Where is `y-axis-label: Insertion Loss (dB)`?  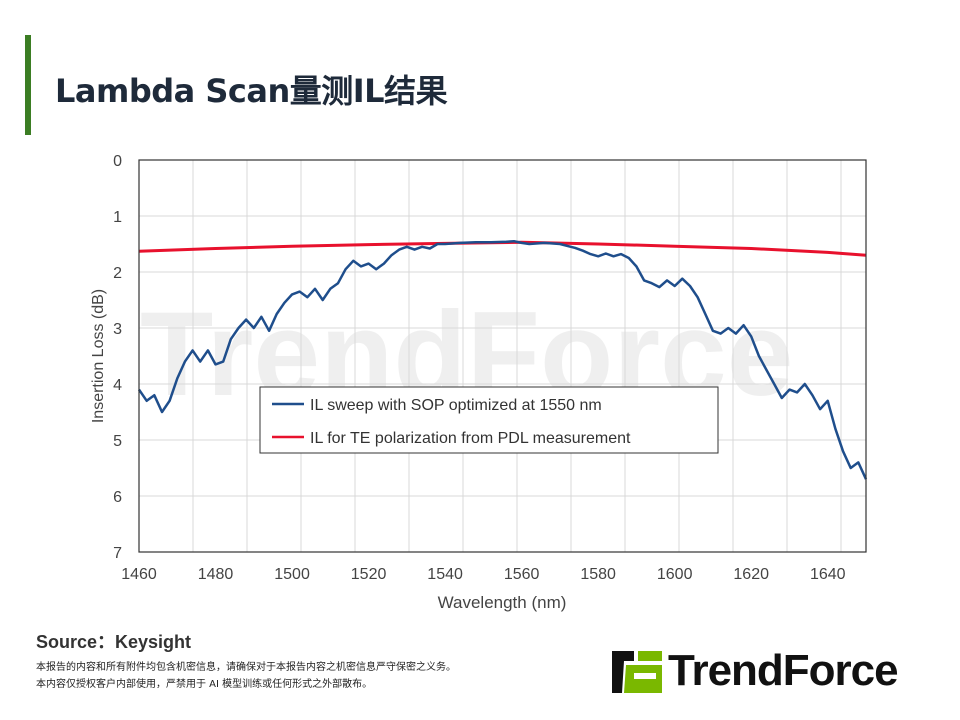 y-axis-label: Insertion Loss (dB) is located at coordinates (98, 356).